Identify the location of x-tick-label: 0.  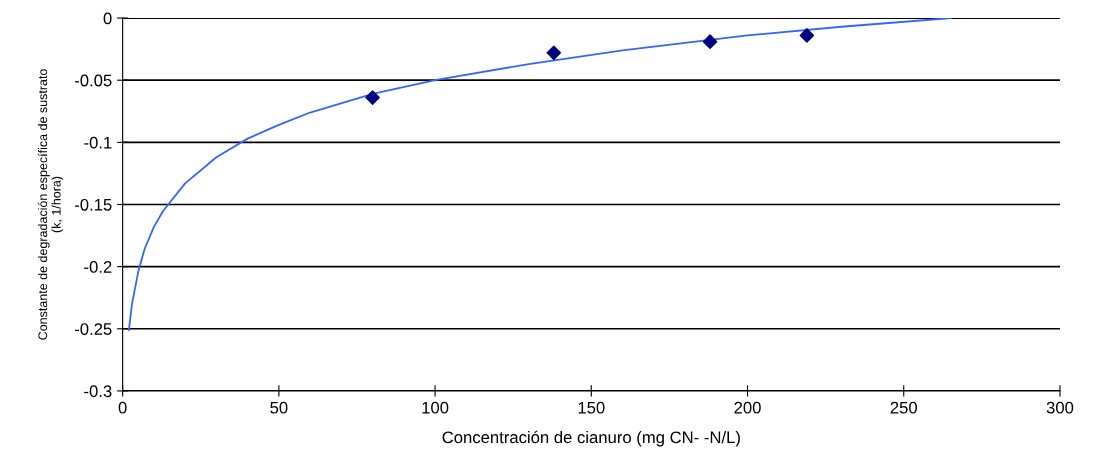
(122, 407).